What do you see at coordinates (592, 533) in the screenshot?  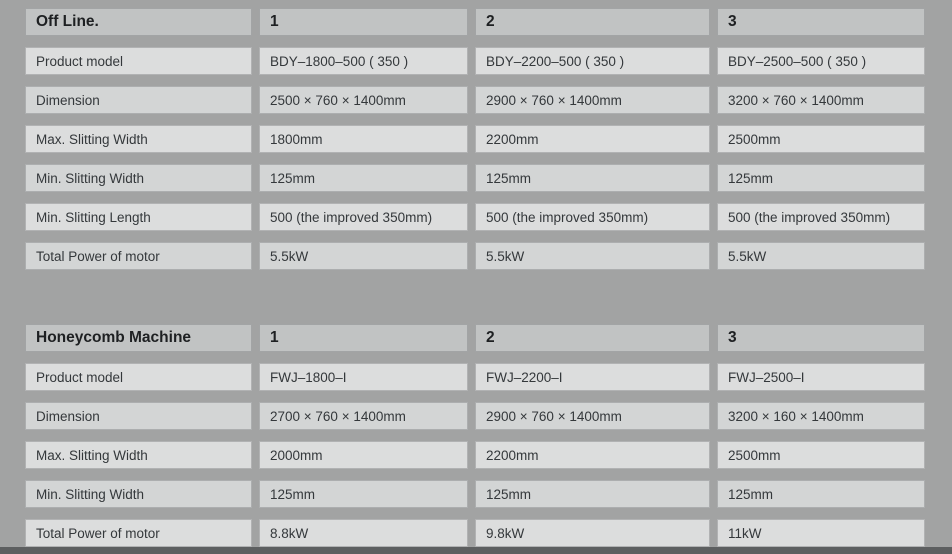 I see `value-cell: 9.8kW` at bounding box center [592, 533].